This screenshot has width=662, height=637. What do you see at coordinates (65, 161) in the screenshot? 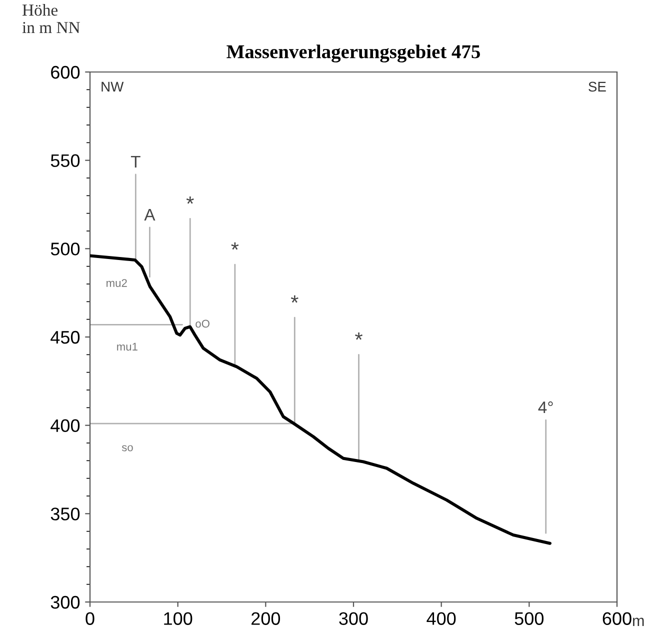
I see `y-tick-label: 550` at bounding box center [65, 161].